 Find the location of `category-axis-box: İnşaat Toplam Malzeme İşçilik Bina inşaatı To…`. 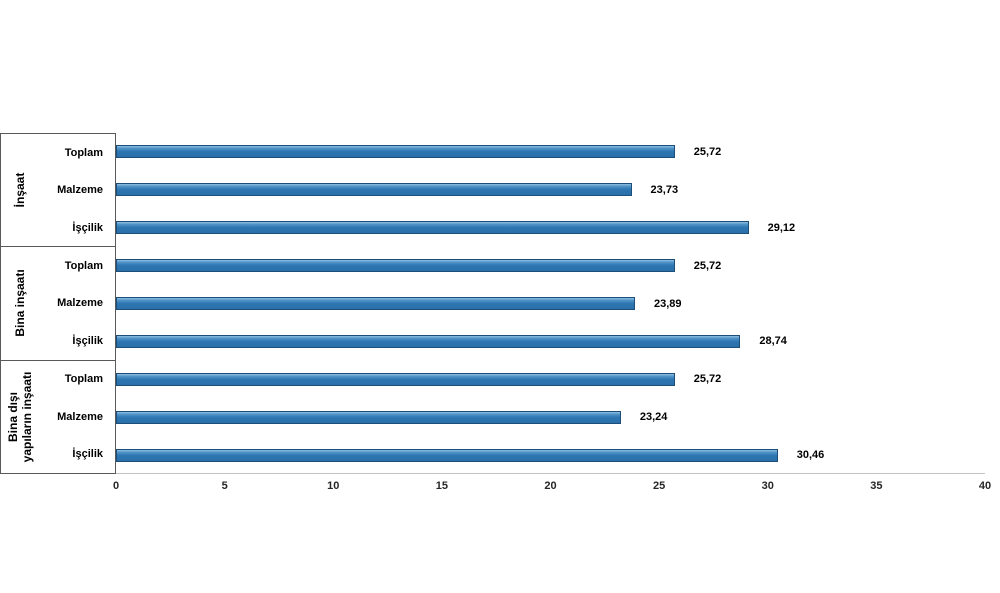

category-axis-box: İnşaat Toplam Malzeme İşçilik Bina inşaatı To… is located at coordinates (58, 303).